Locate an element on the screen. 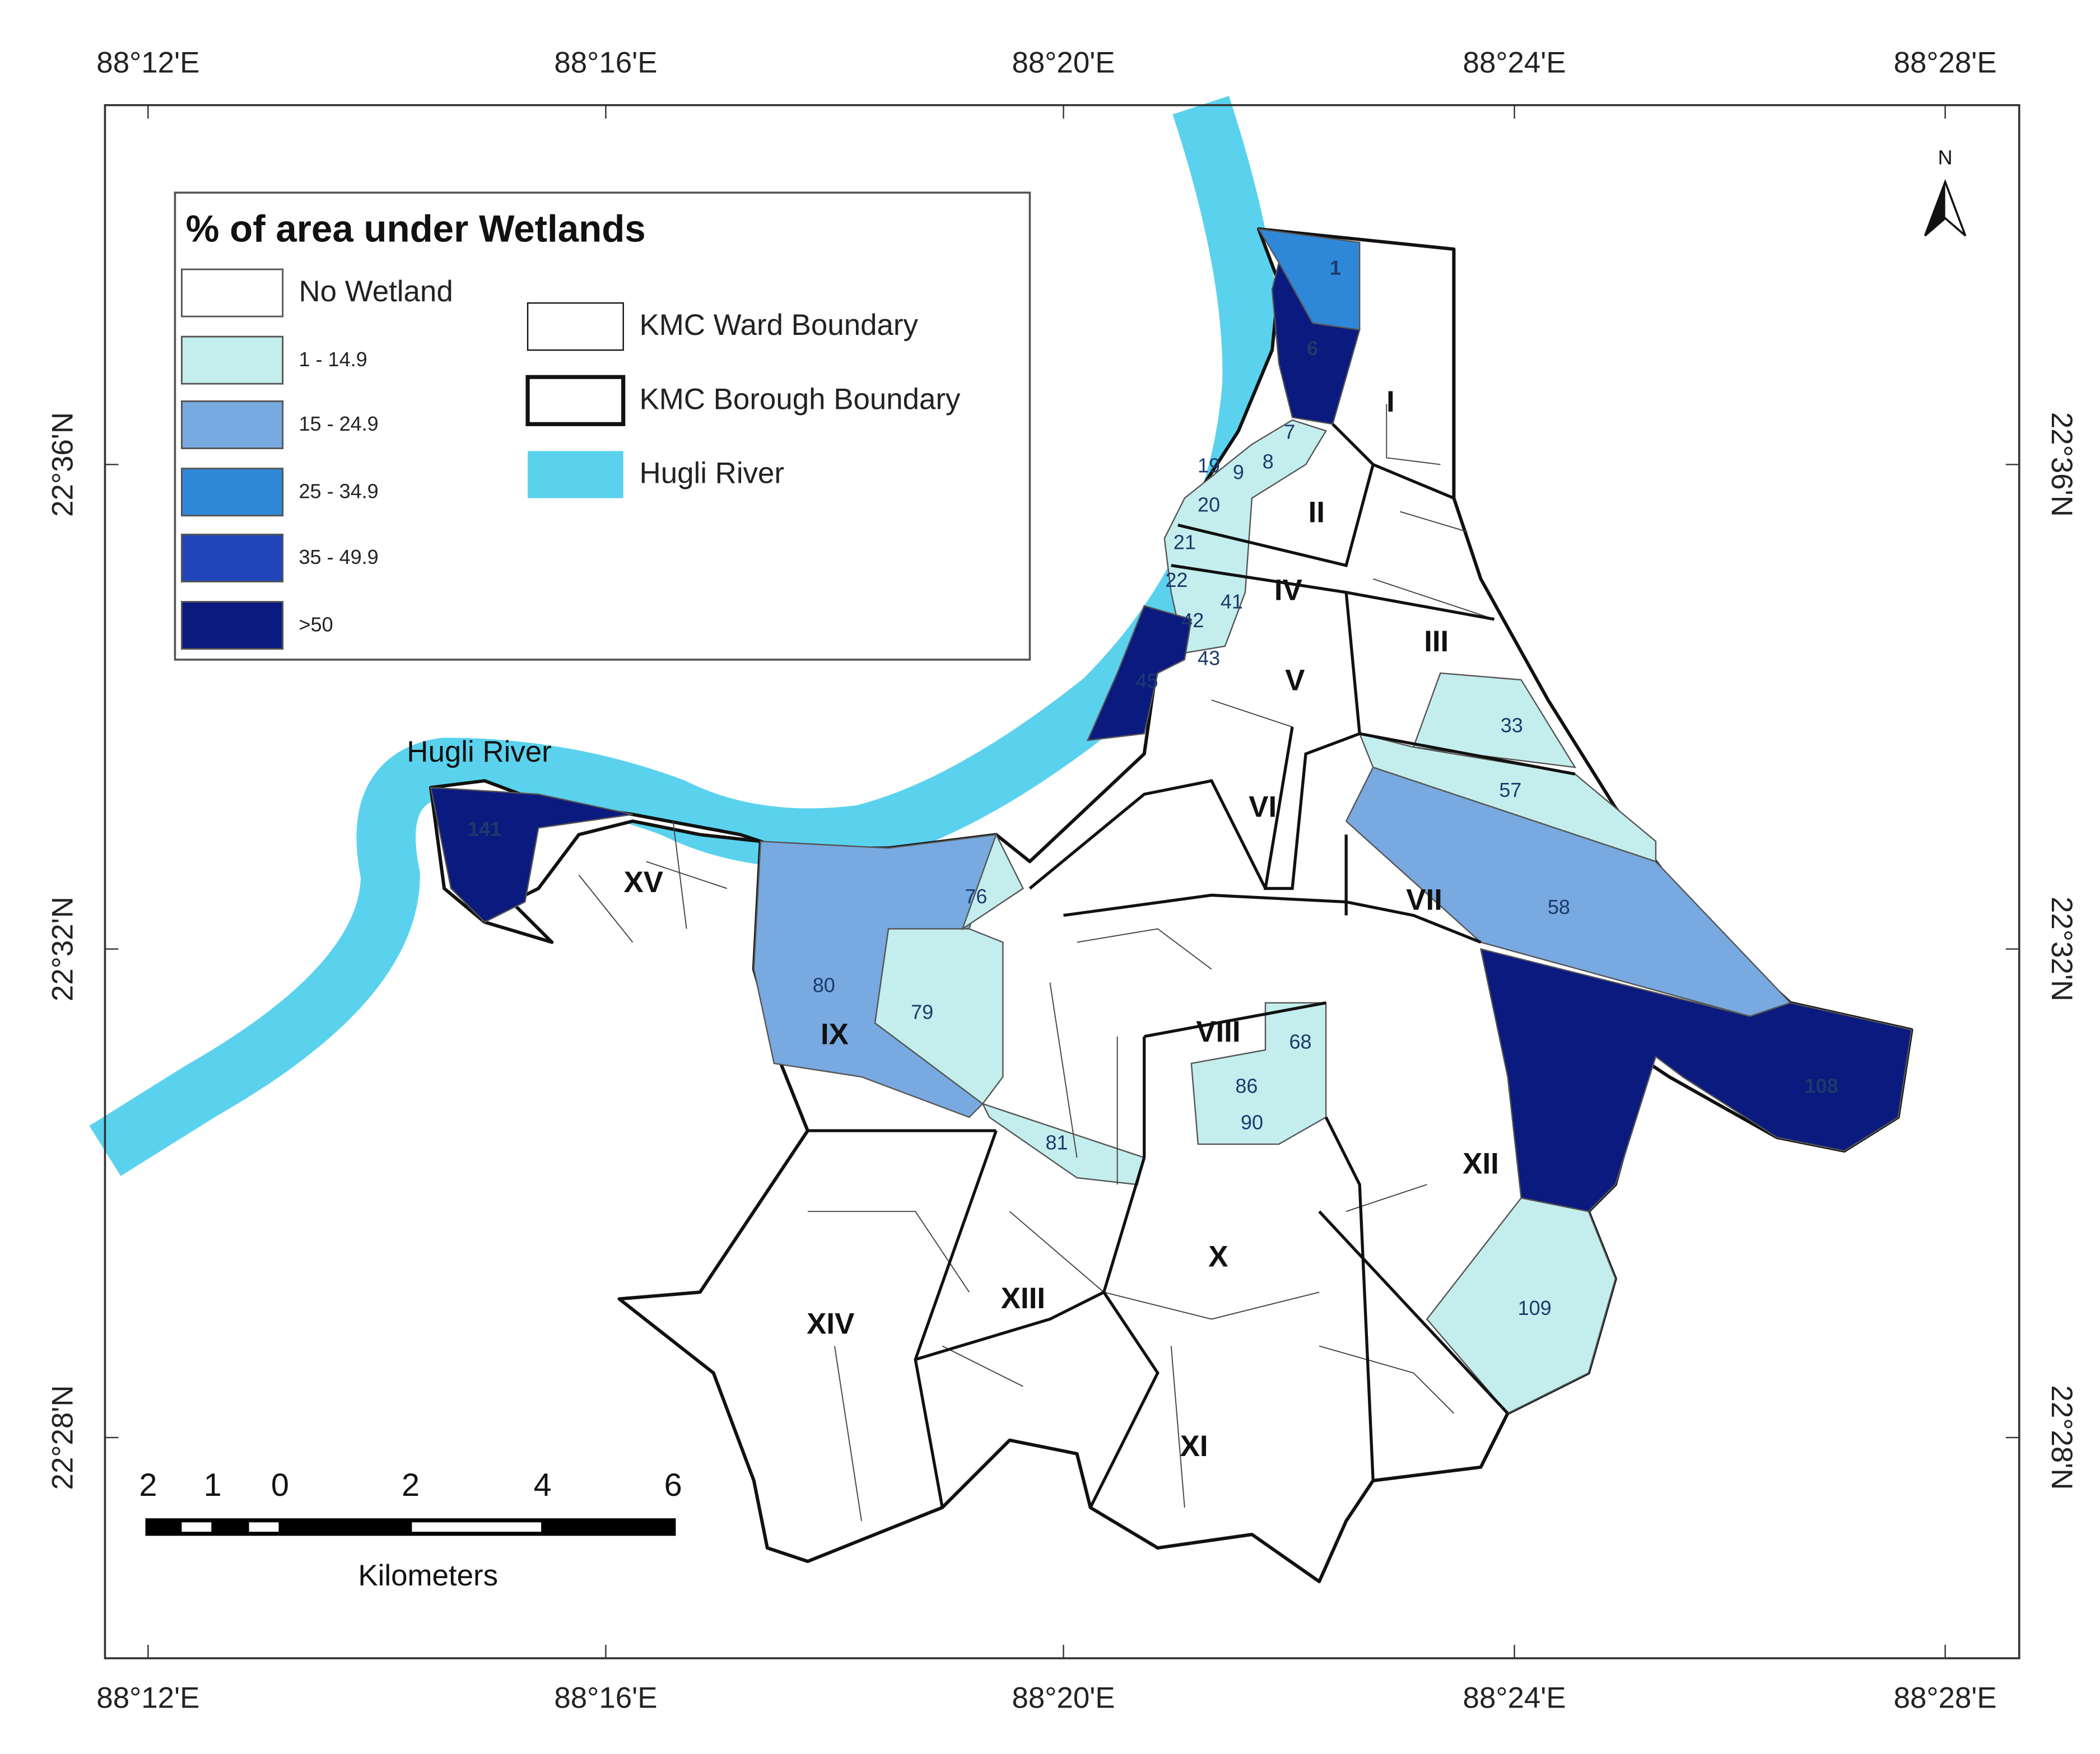 The width and height of the screenshot is (2100, 1754). borough-label: IV is located at coordinates (1288, 590).